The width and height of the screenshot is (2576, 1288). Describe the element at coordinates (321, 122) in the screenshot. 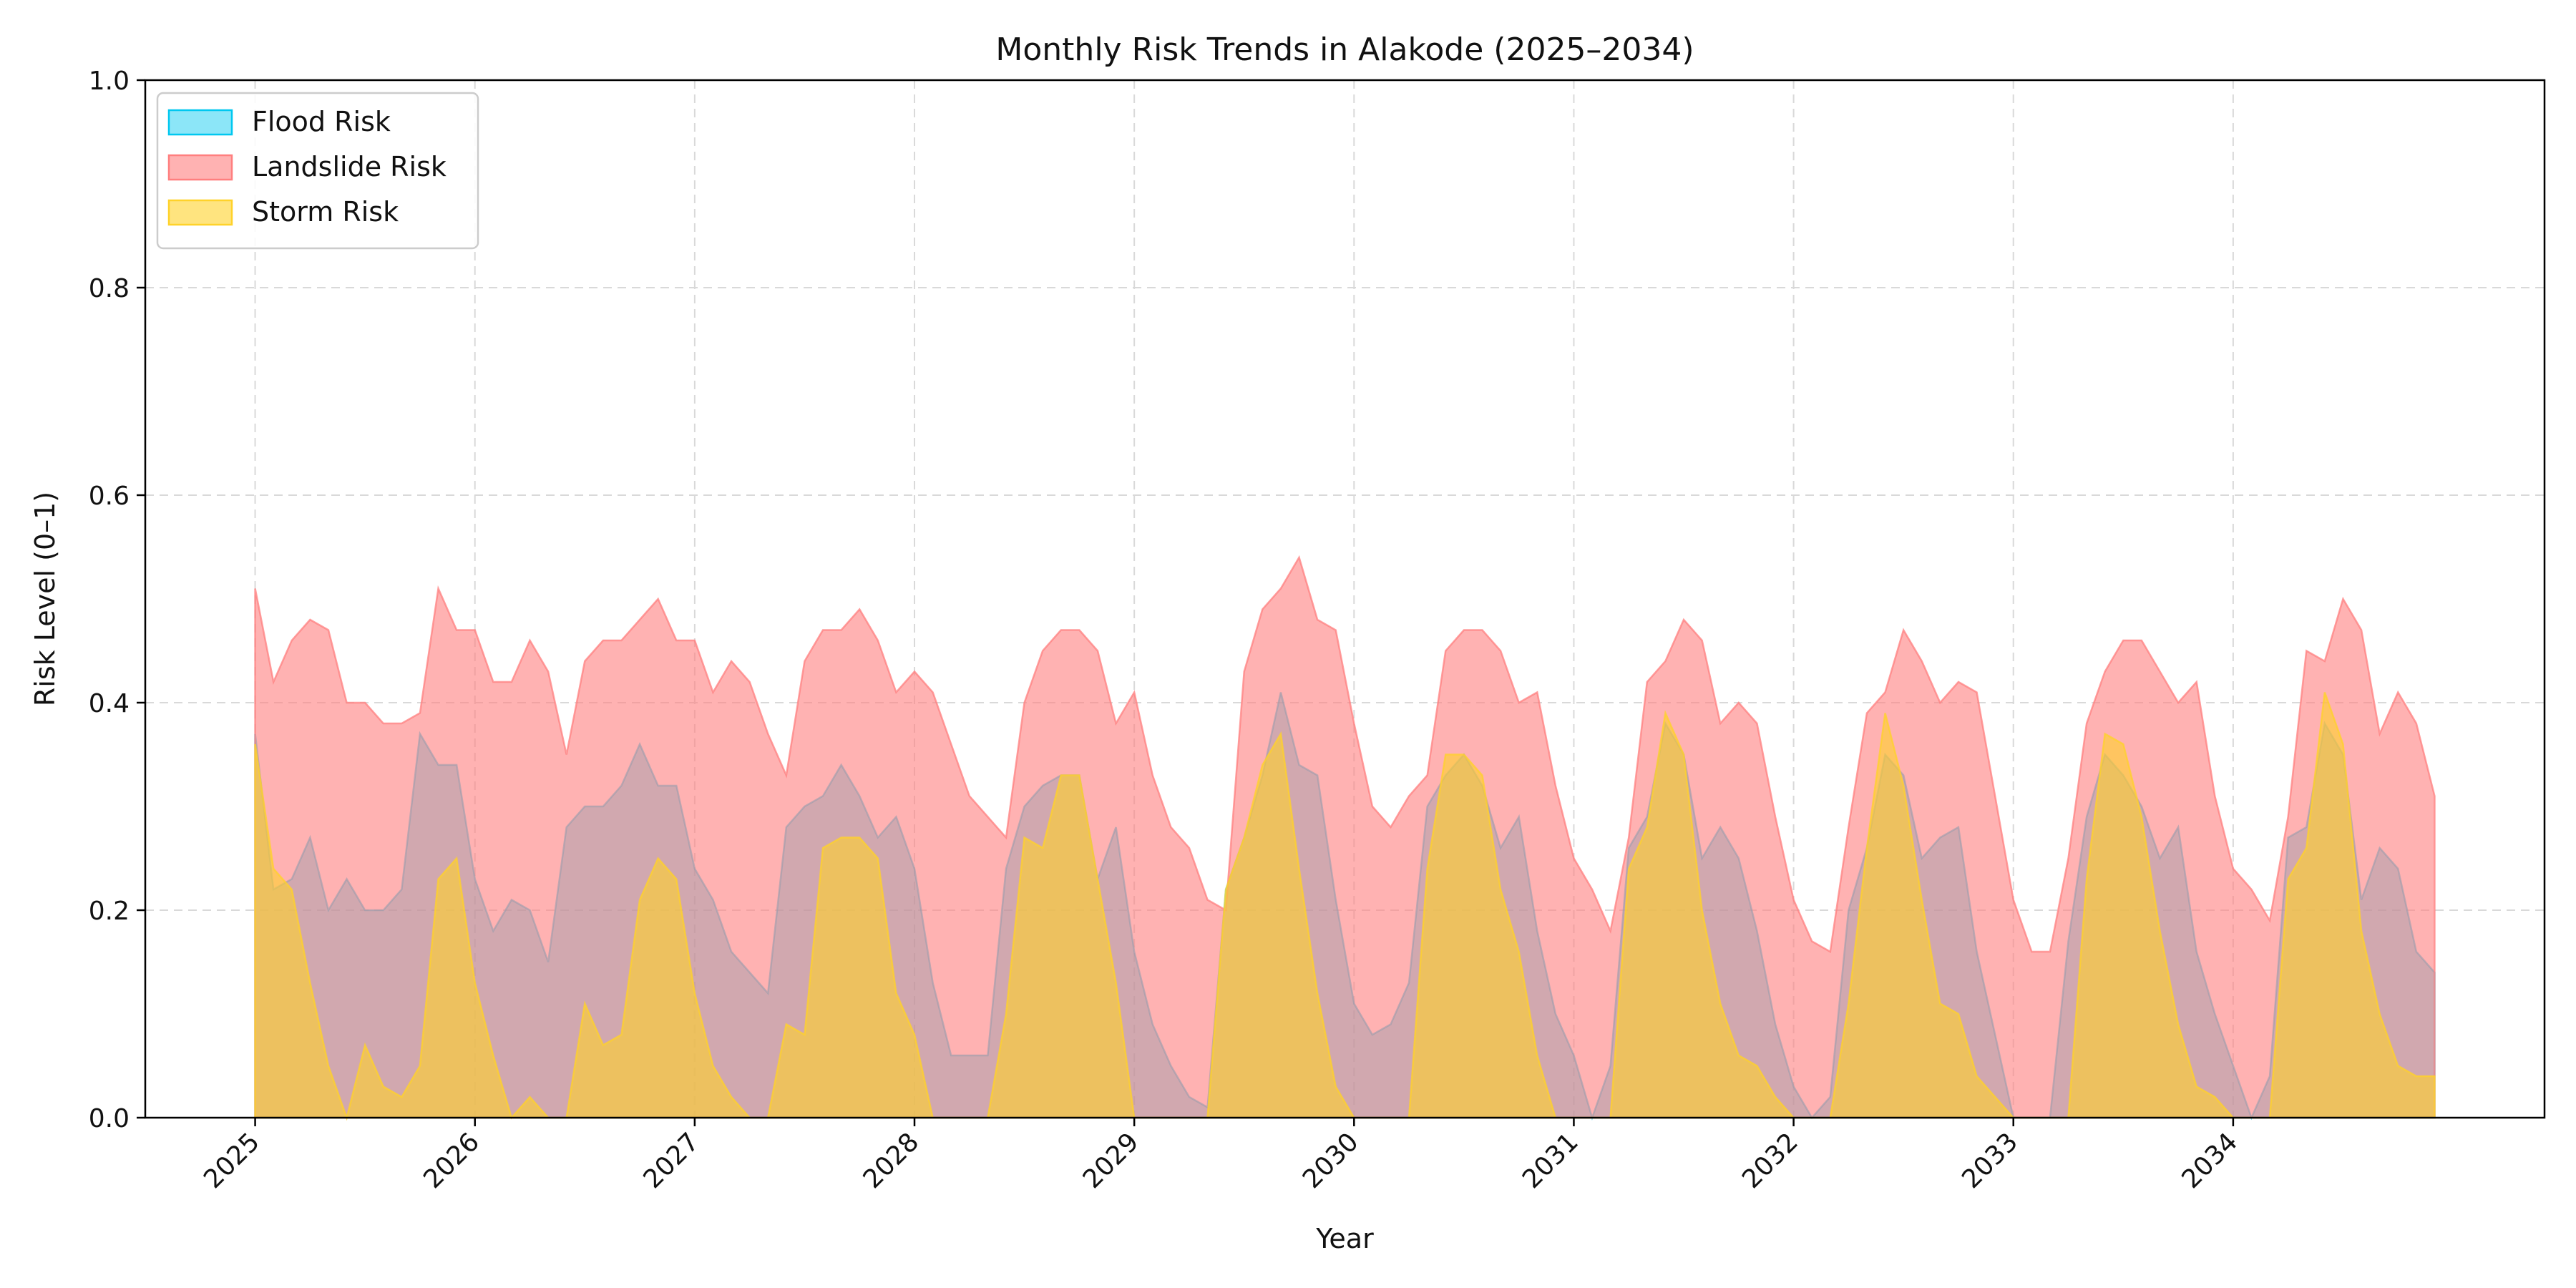

I see `legend-label: Flood Risk` at that location.